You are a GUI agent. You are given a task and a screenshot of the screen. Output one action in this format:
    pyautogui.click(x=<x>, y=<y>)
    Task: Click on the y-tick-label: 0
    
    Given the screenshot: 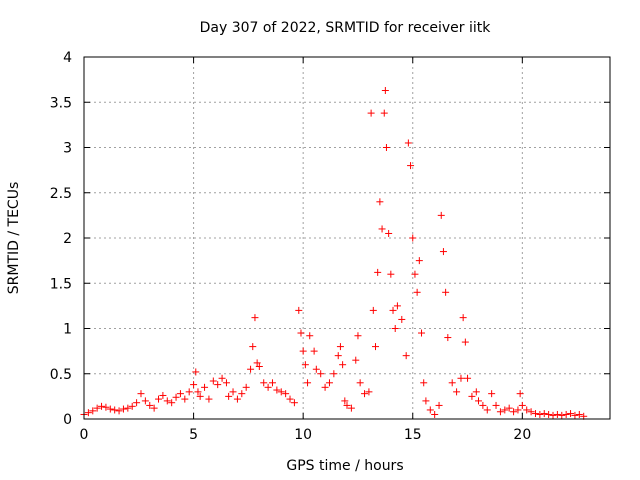 What is the action you would take?
    pyautogui.click(x=67, y=420)
    